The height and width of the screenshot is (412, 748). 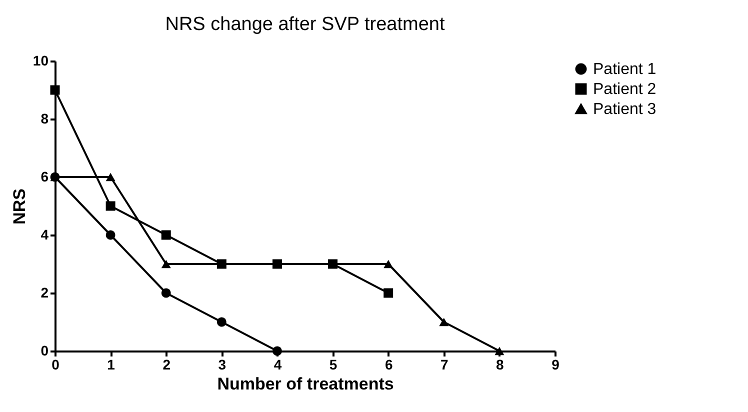 What do you see at coordinates (305, 384) in the screenshot?
I see `x-axis-title: Number of treatments` at bounding box center [305, 384].